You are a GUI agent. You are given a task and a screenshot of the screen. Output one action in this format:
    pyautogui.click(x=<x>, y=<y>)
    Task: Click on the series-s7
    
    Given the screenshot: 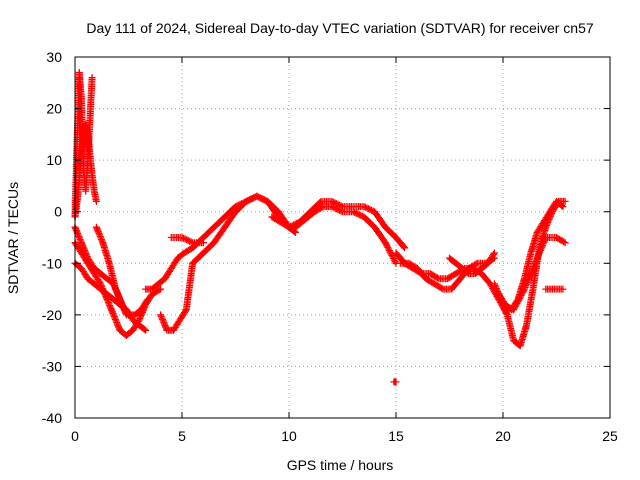 What is the action you would take?
    pyautogui.click(x=220, y=242)
    